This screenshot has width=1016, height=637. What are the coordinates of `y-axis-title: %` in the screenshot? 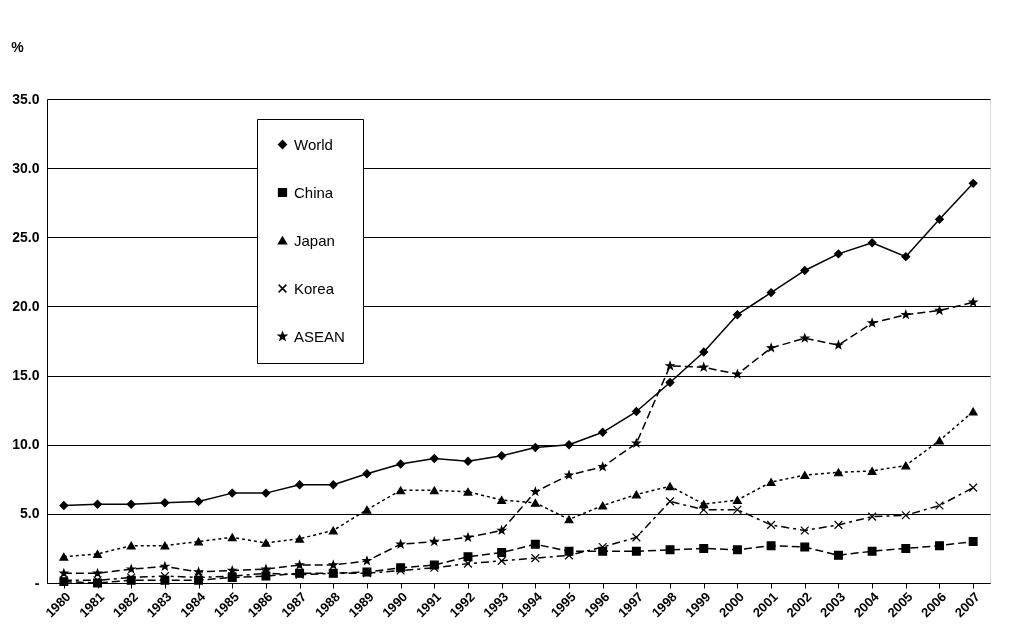 It's located at (18, 46).